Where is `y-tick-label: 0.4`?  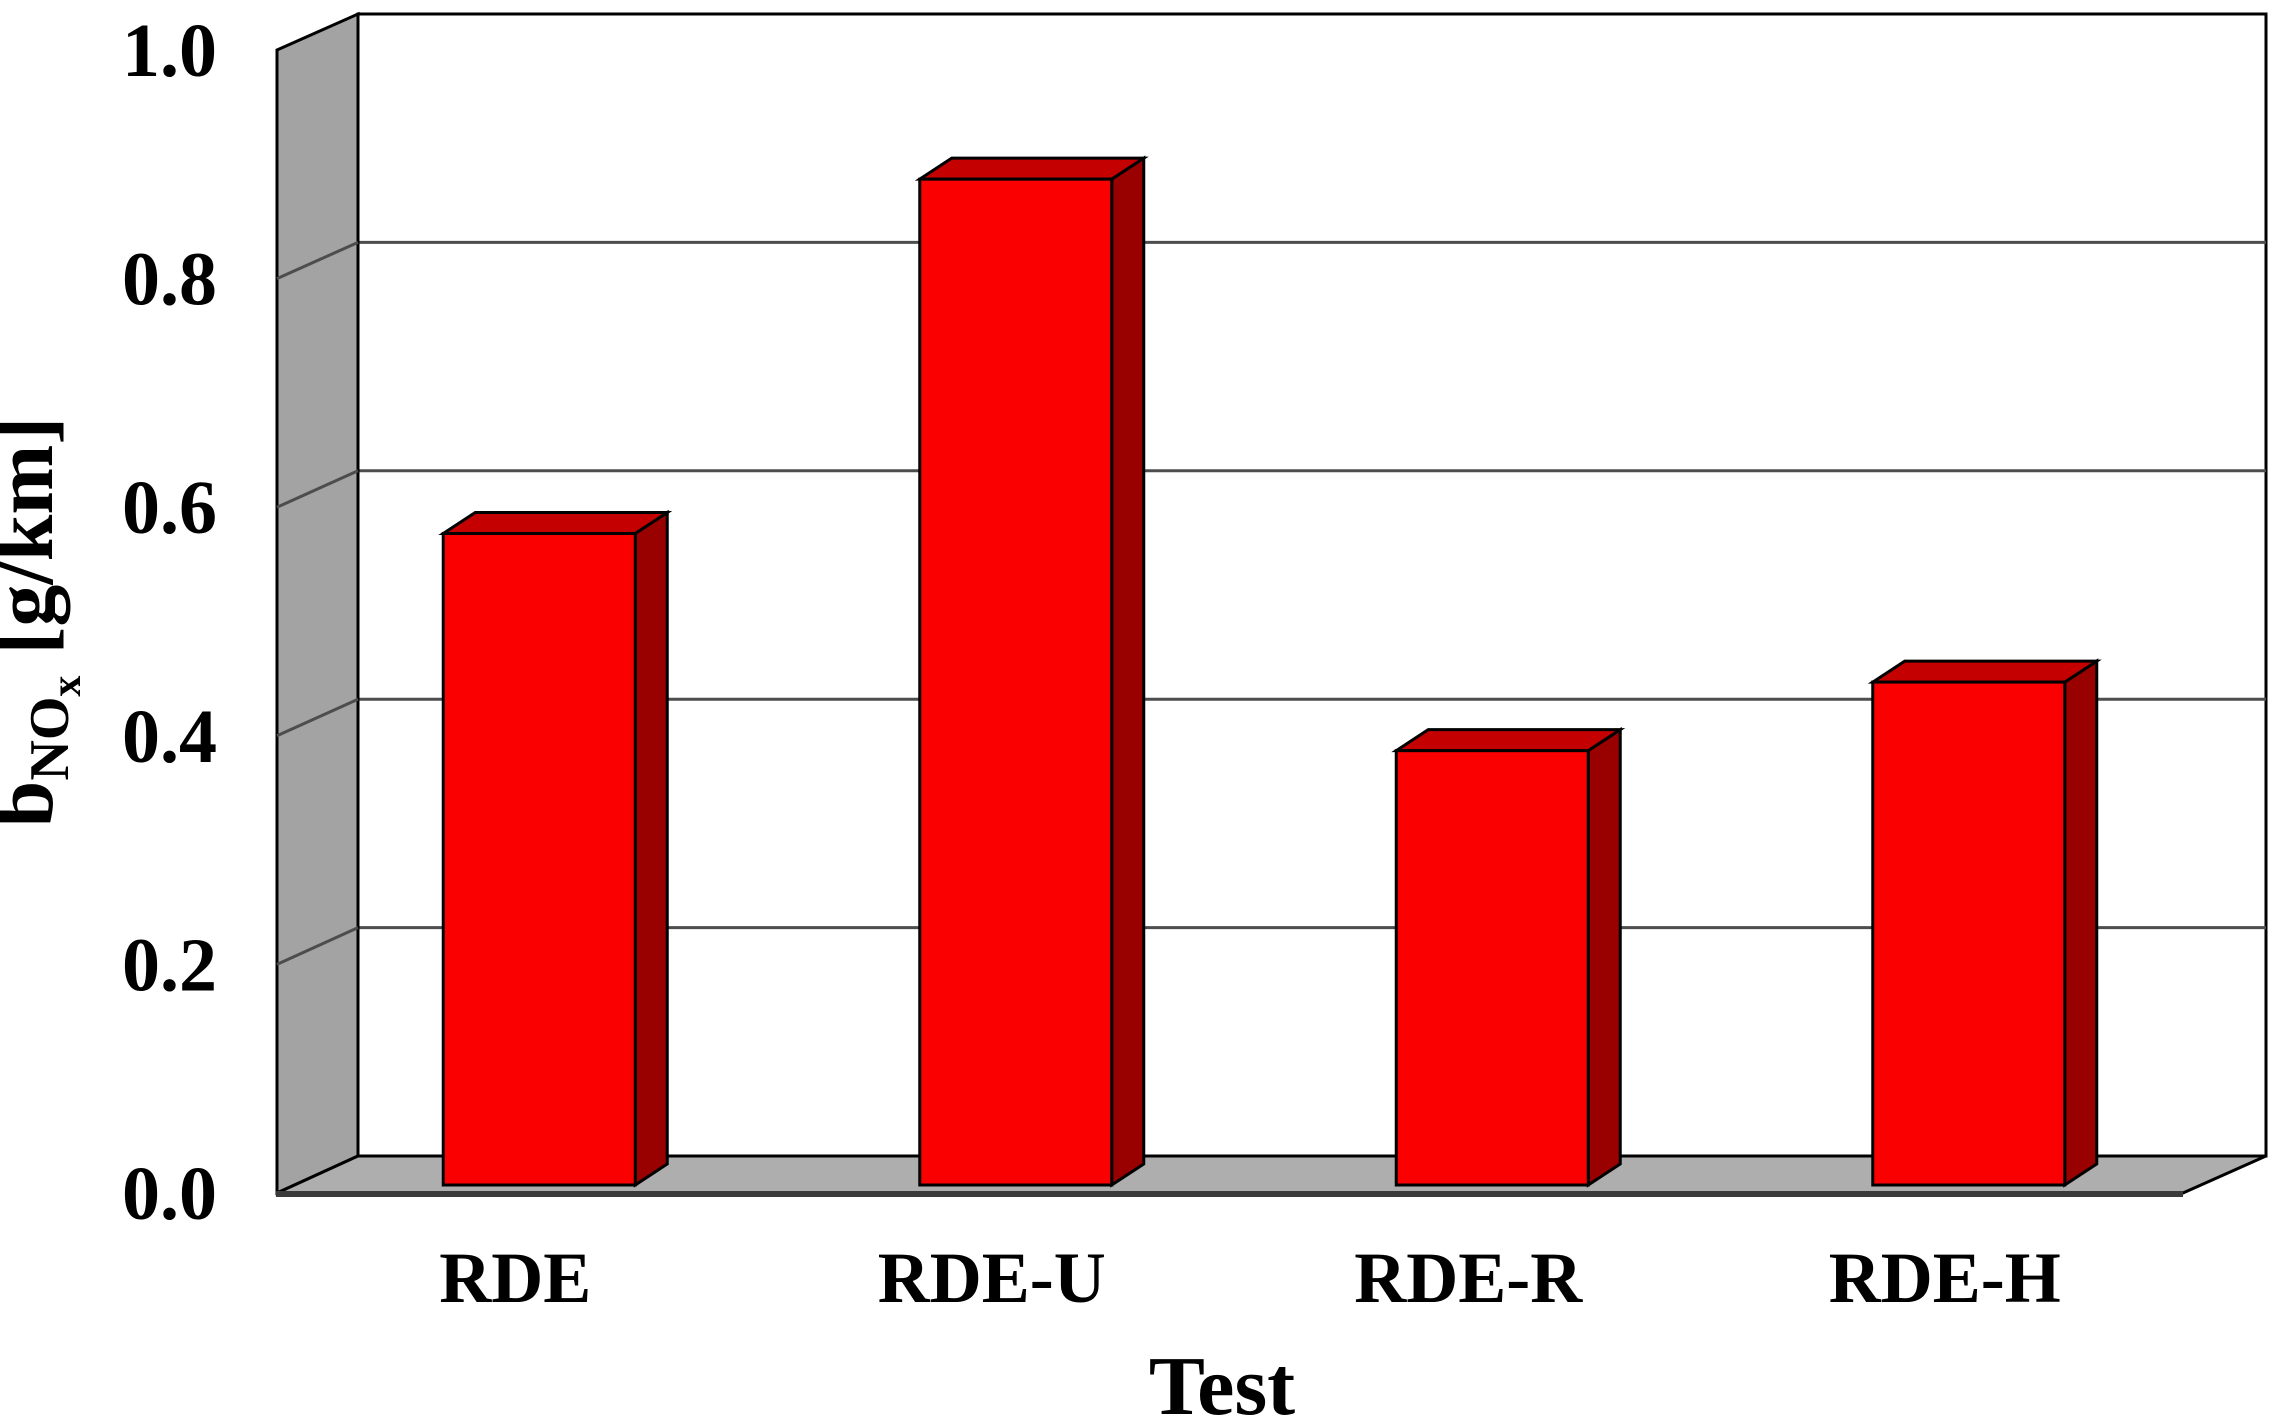 y-tick-label: 0.4 is located at coordinates (169, 737).